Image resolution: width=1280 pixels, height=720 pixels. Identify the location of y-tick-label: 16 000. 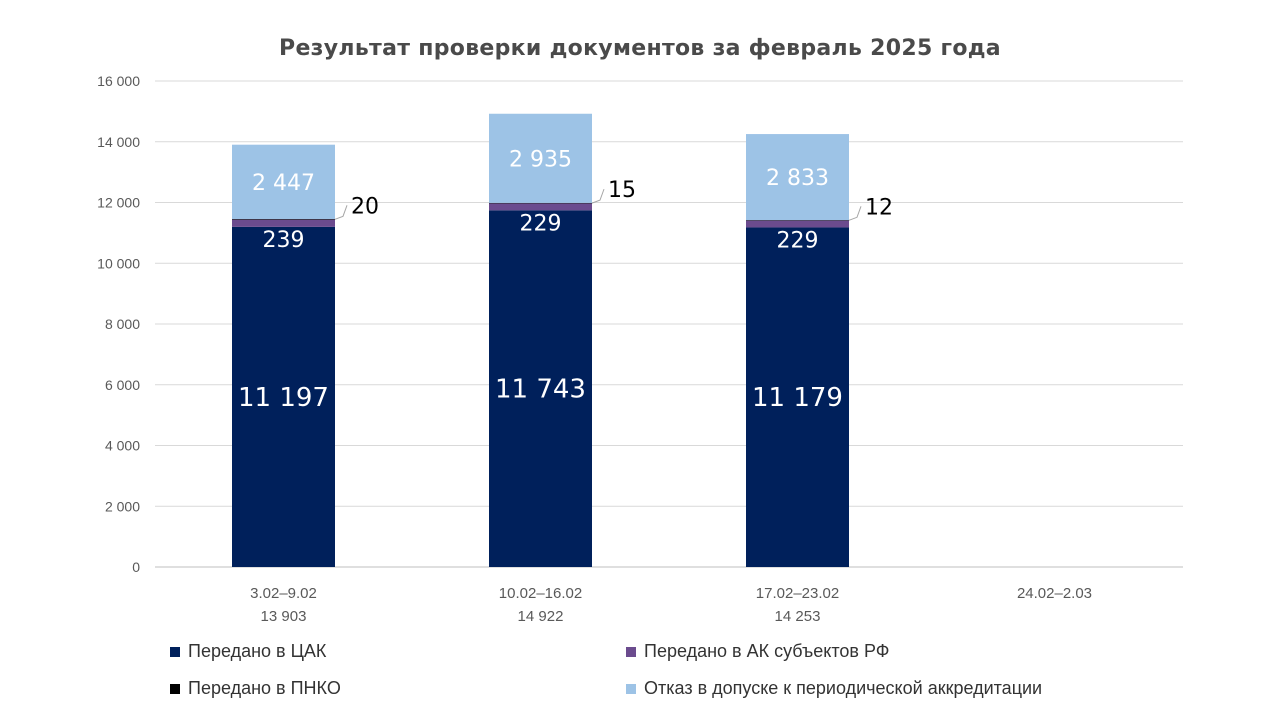
(118, 81).